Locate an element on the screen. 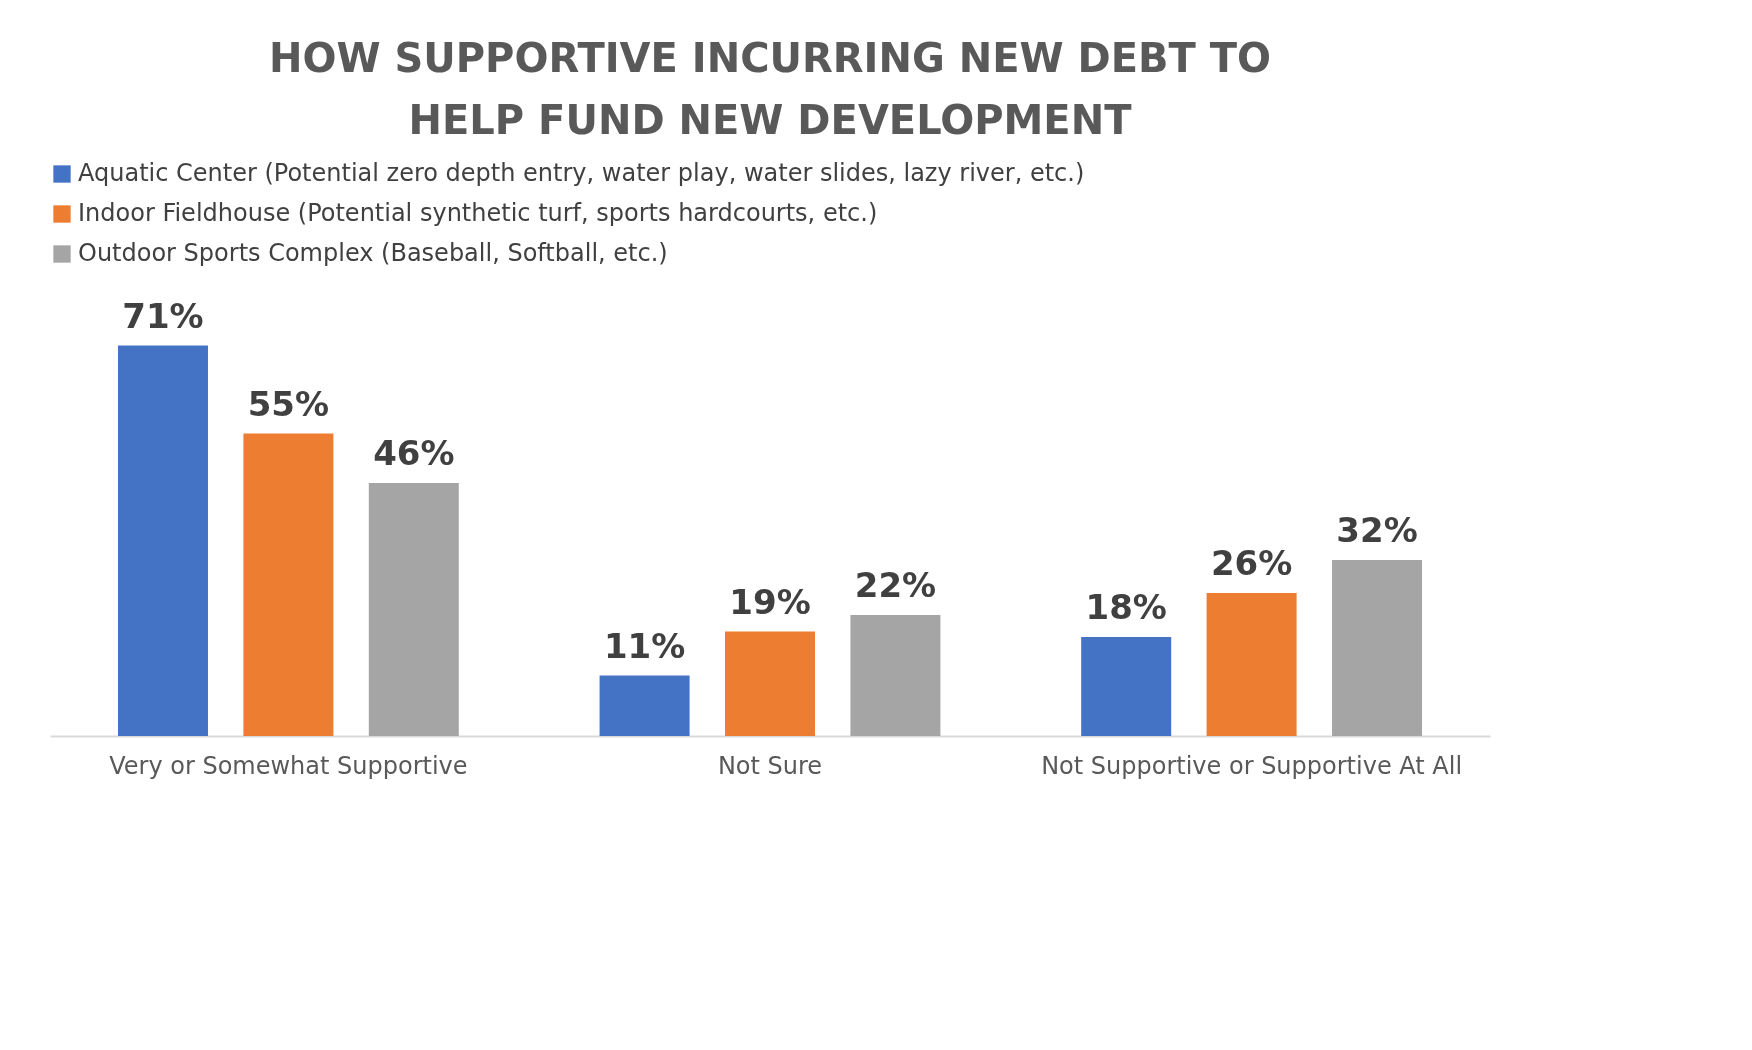 This screenshot has width=1752, height=1050. data-label: 26% is located at coordinates (1251, 563).